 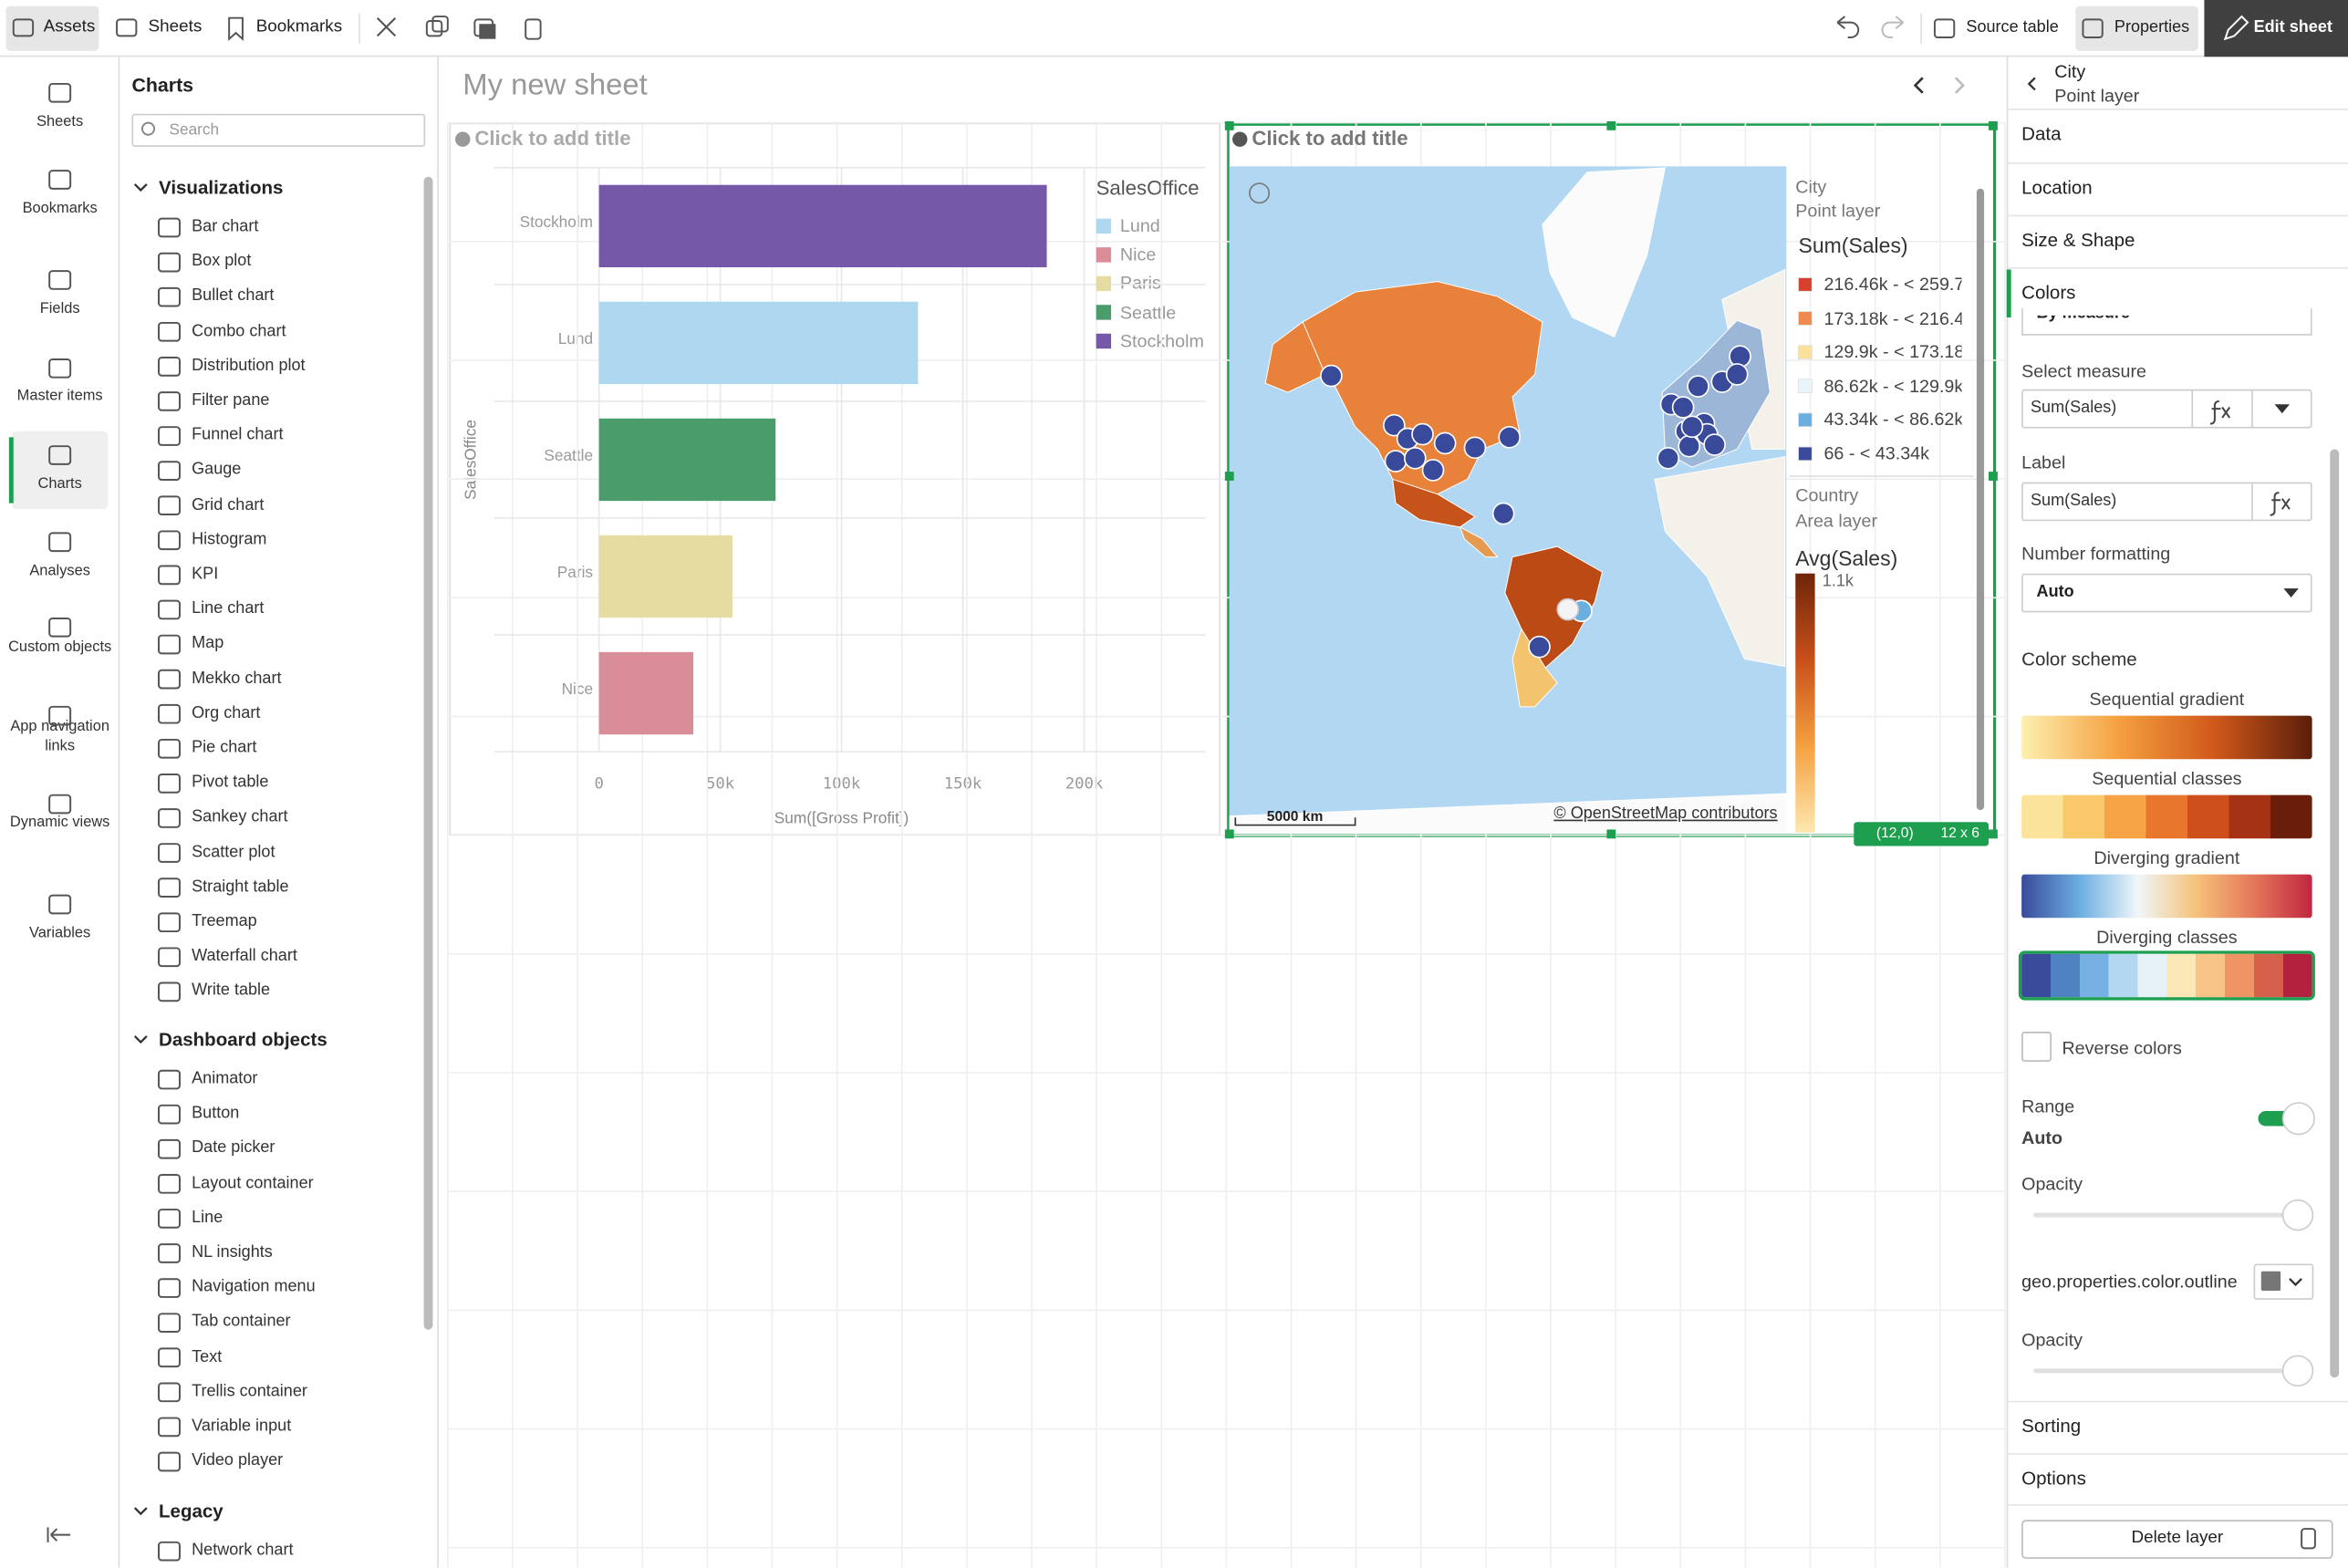 What do you see at coordinates (60, 736) in the screenshot?
I see `nav-item: App navigation links` at bounding box center [60, 736].